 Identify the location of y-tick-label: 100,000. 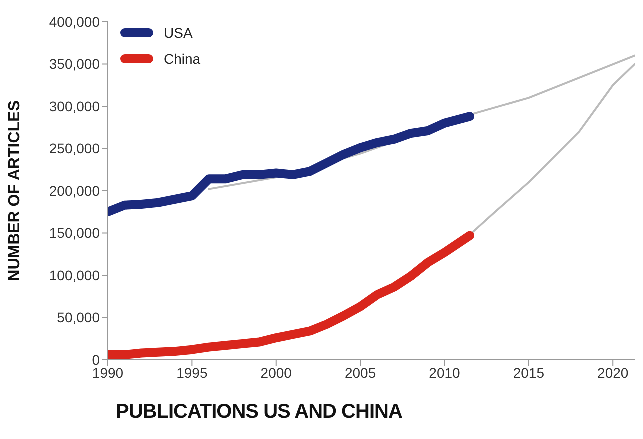
(74, 275).